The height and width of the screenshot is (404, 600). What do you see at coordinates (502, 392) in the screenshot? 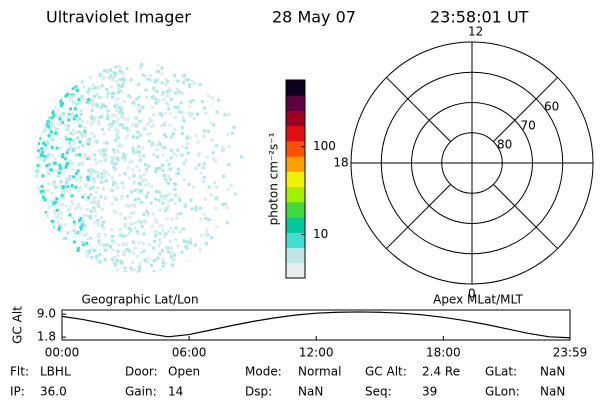
I see `status-label: GLon:` at bounding box center [502, 392].